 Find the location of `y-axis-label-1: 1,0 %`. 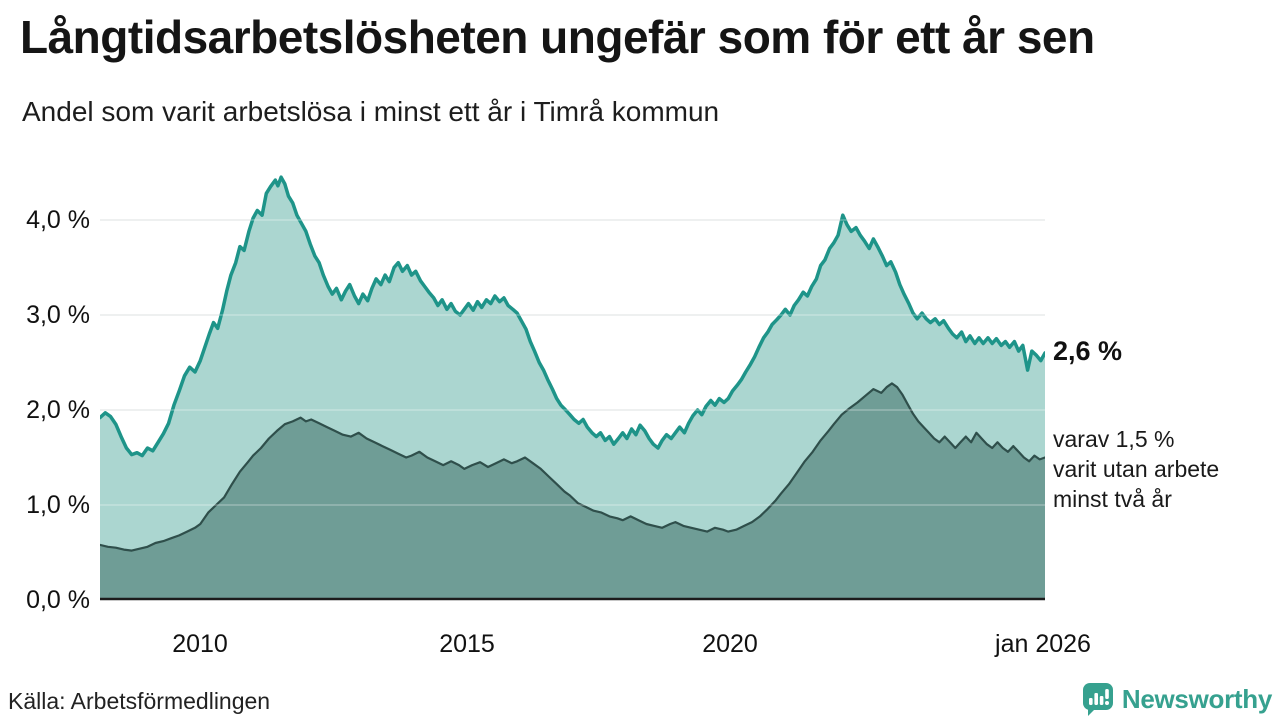

y-axis-label-1: 1,0 % is located at coordinates (58, 505).